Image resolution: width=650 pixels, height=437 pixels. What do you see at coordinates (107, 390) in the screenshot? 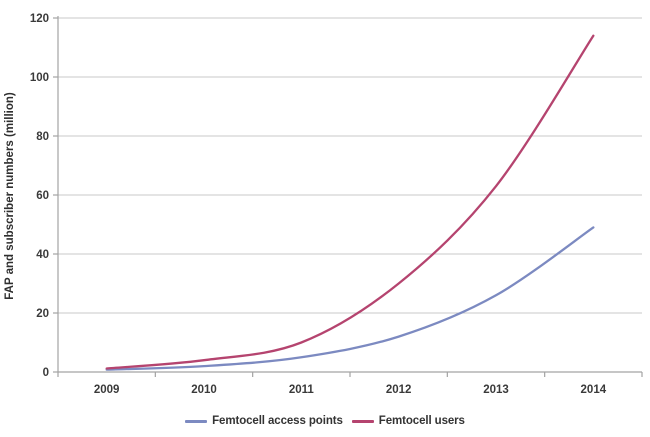
I see `x-tick-label: 2009` at bounding box center [107, 390].